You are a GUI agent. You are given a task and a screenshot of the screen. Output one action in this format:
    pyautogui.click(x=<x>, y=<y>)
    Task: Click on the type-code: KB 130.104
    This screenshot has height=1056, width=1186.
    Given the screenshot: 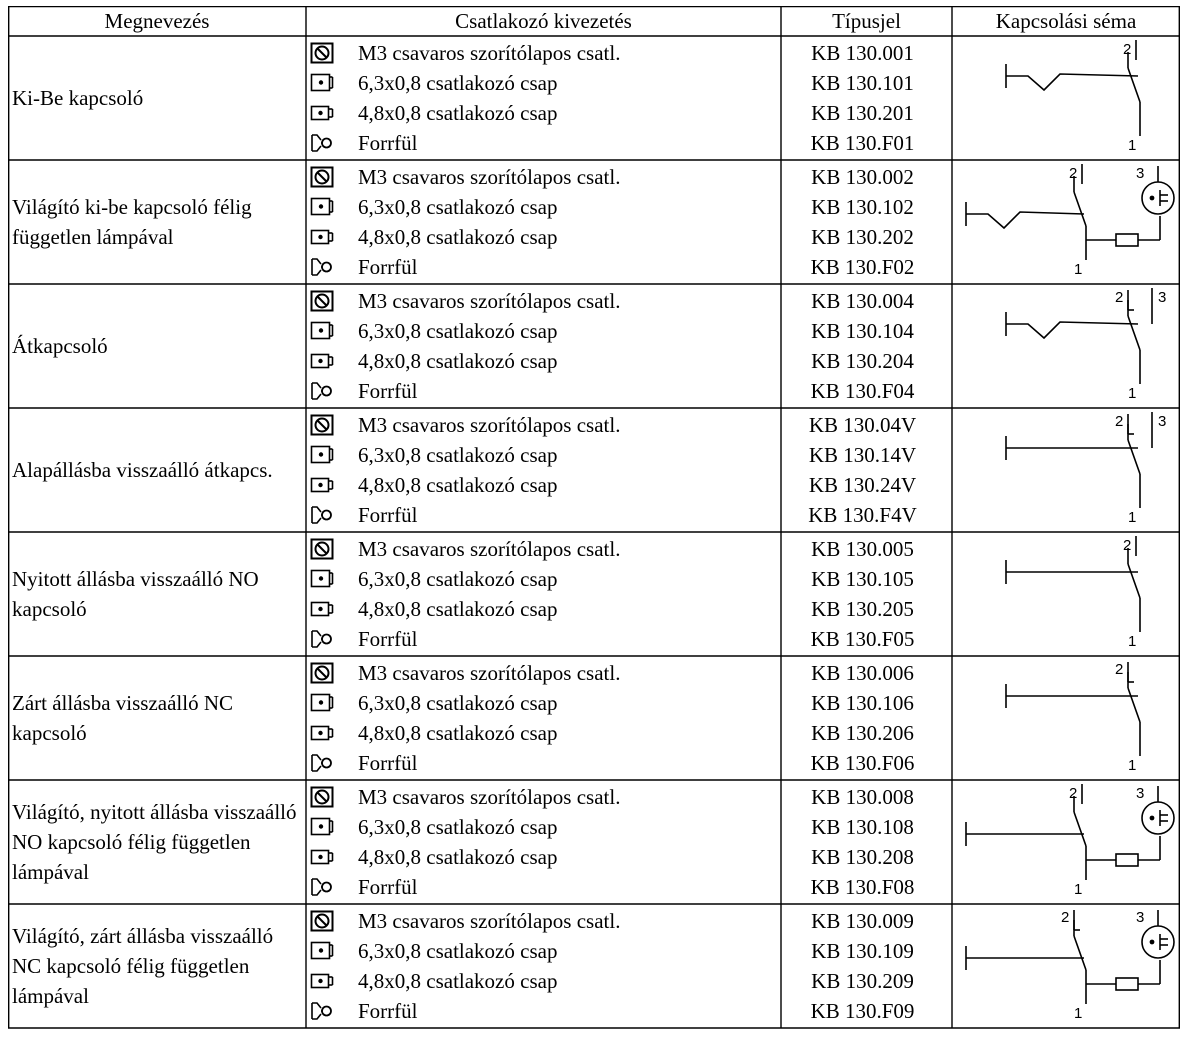 What is the action you would take?
    pyautogui.click(x=862, y=331)
    